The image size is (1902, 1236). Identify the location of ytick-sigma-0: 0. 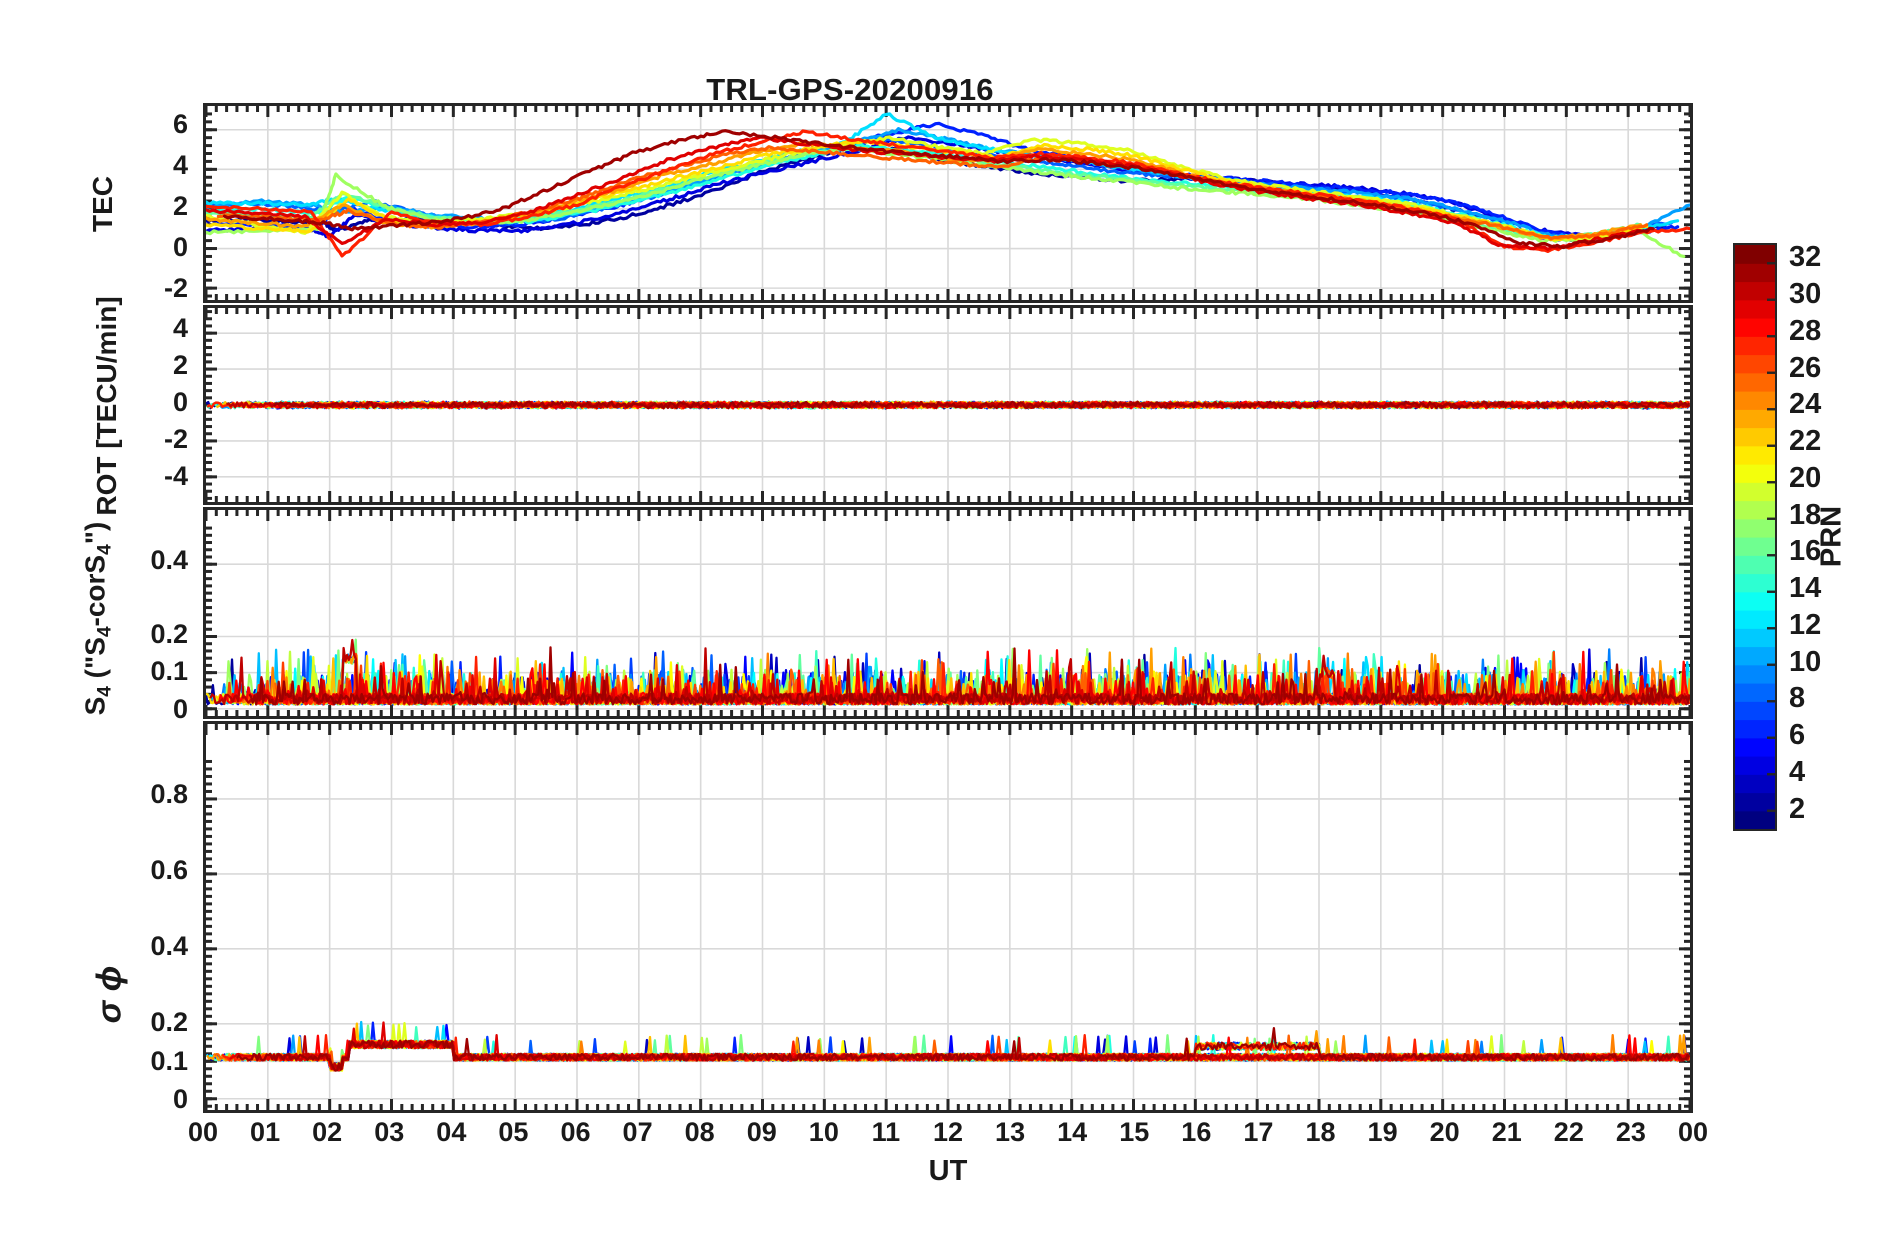
(180, 1098).